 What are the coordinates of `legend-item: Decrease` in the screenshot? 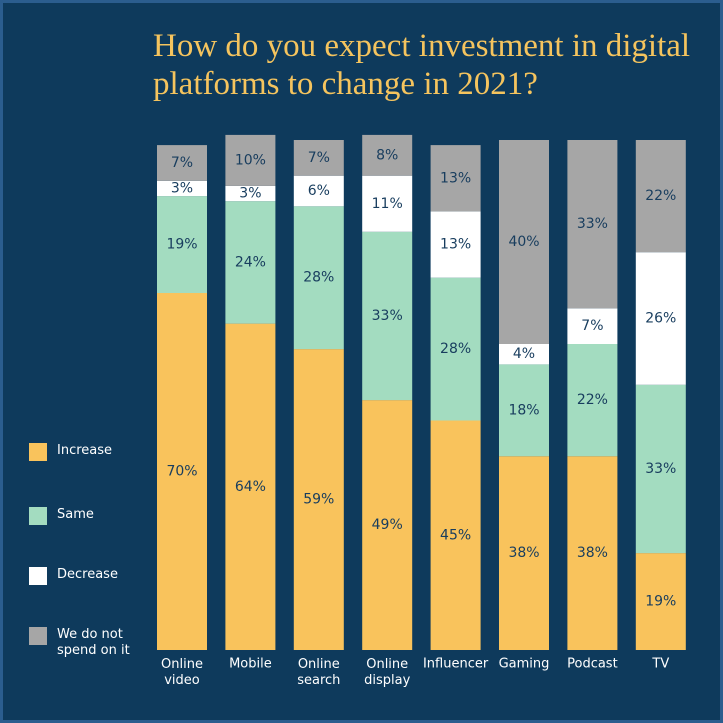 It's located at (84, 576).